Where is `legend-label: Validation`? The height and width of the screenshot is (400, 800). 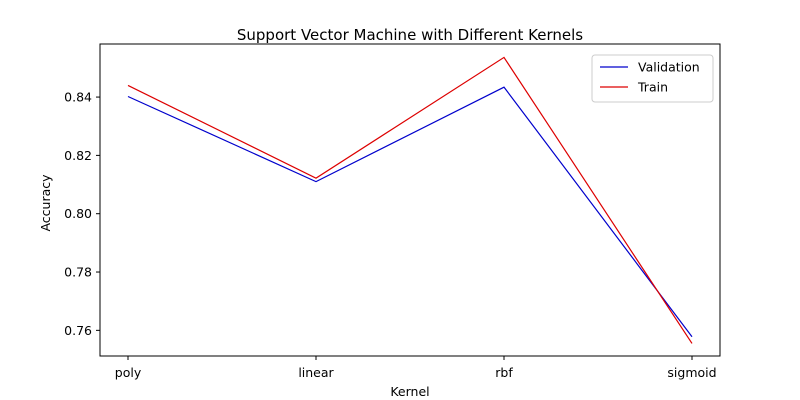 legend-label: Validation is located at coordinates (669, 67).